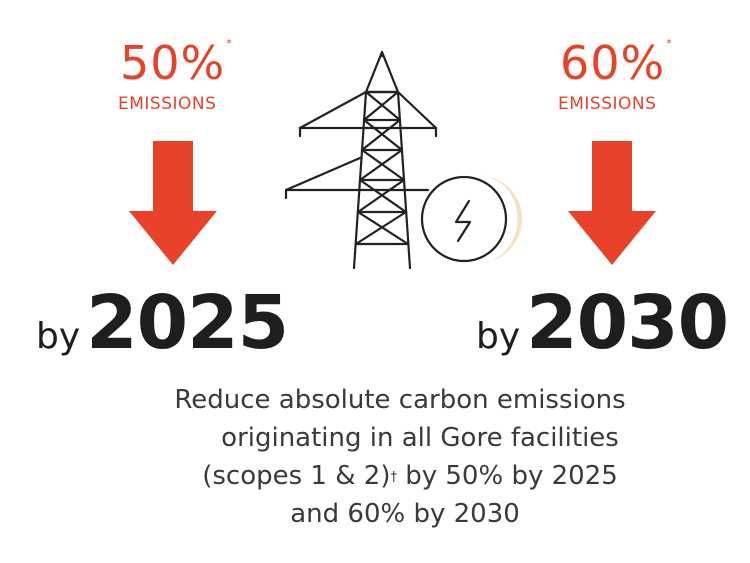  What do you see at coordinates (296, 476) in the screenshot?
I see `description-scopes: (scopes 1 & 2)` at bounding box center [296, 476].